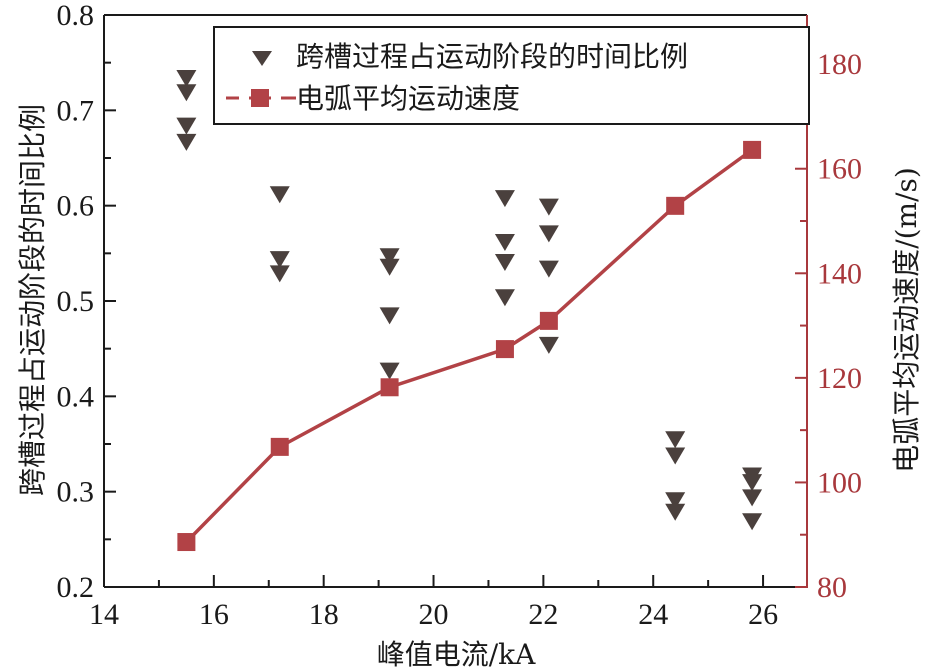 The image size is (931, 672). What do you see at coordinates (456, 654) in the screenshot?
I see `x-axis-title: 峰值电流/kA` at bounding box center [456, 654].